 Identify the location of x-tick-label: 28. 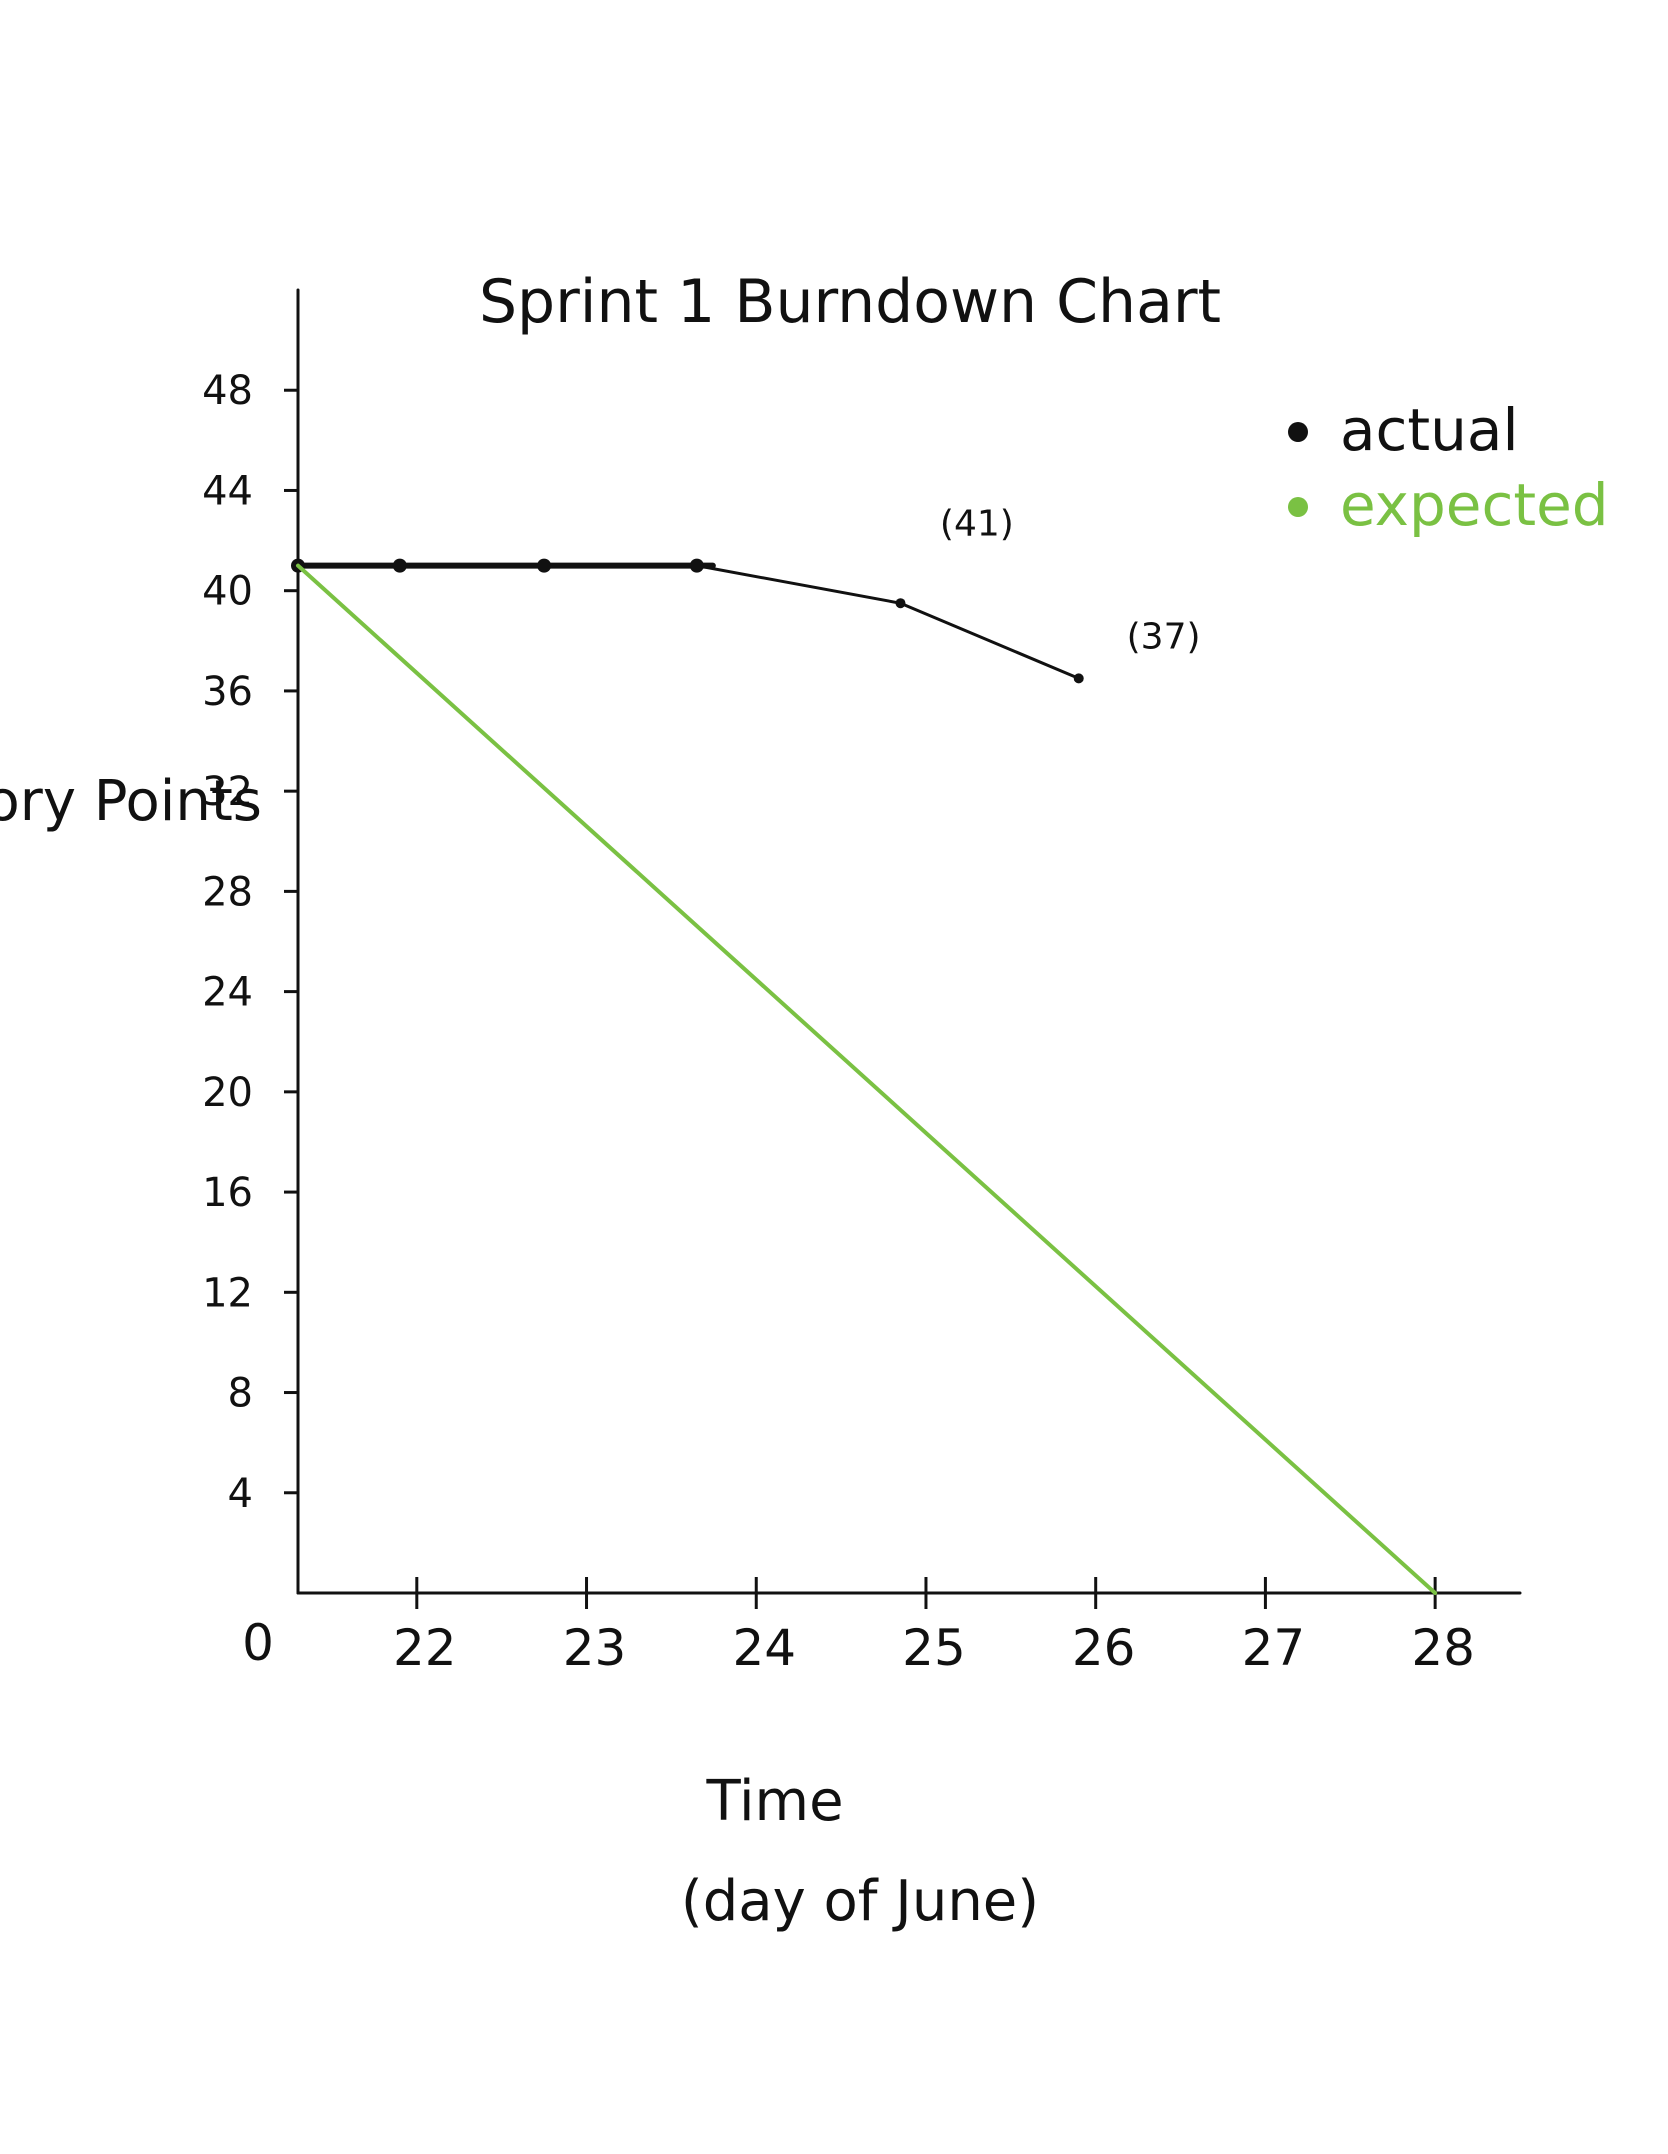
(1443, 1648).